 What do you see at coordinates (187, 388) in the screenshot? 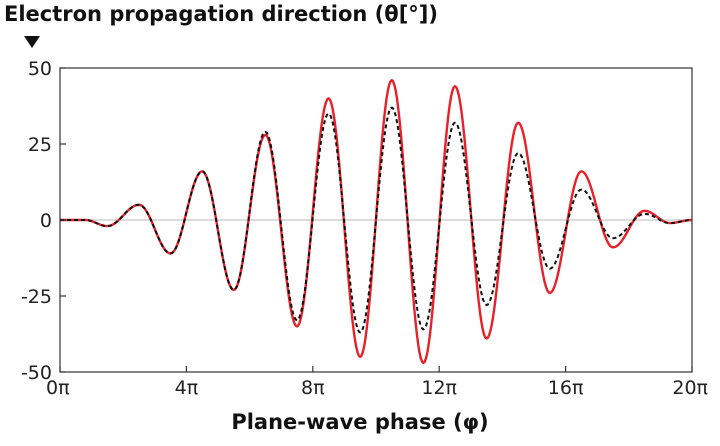
I see `x-tick-label: 4π` at bounding box center [187, 388].